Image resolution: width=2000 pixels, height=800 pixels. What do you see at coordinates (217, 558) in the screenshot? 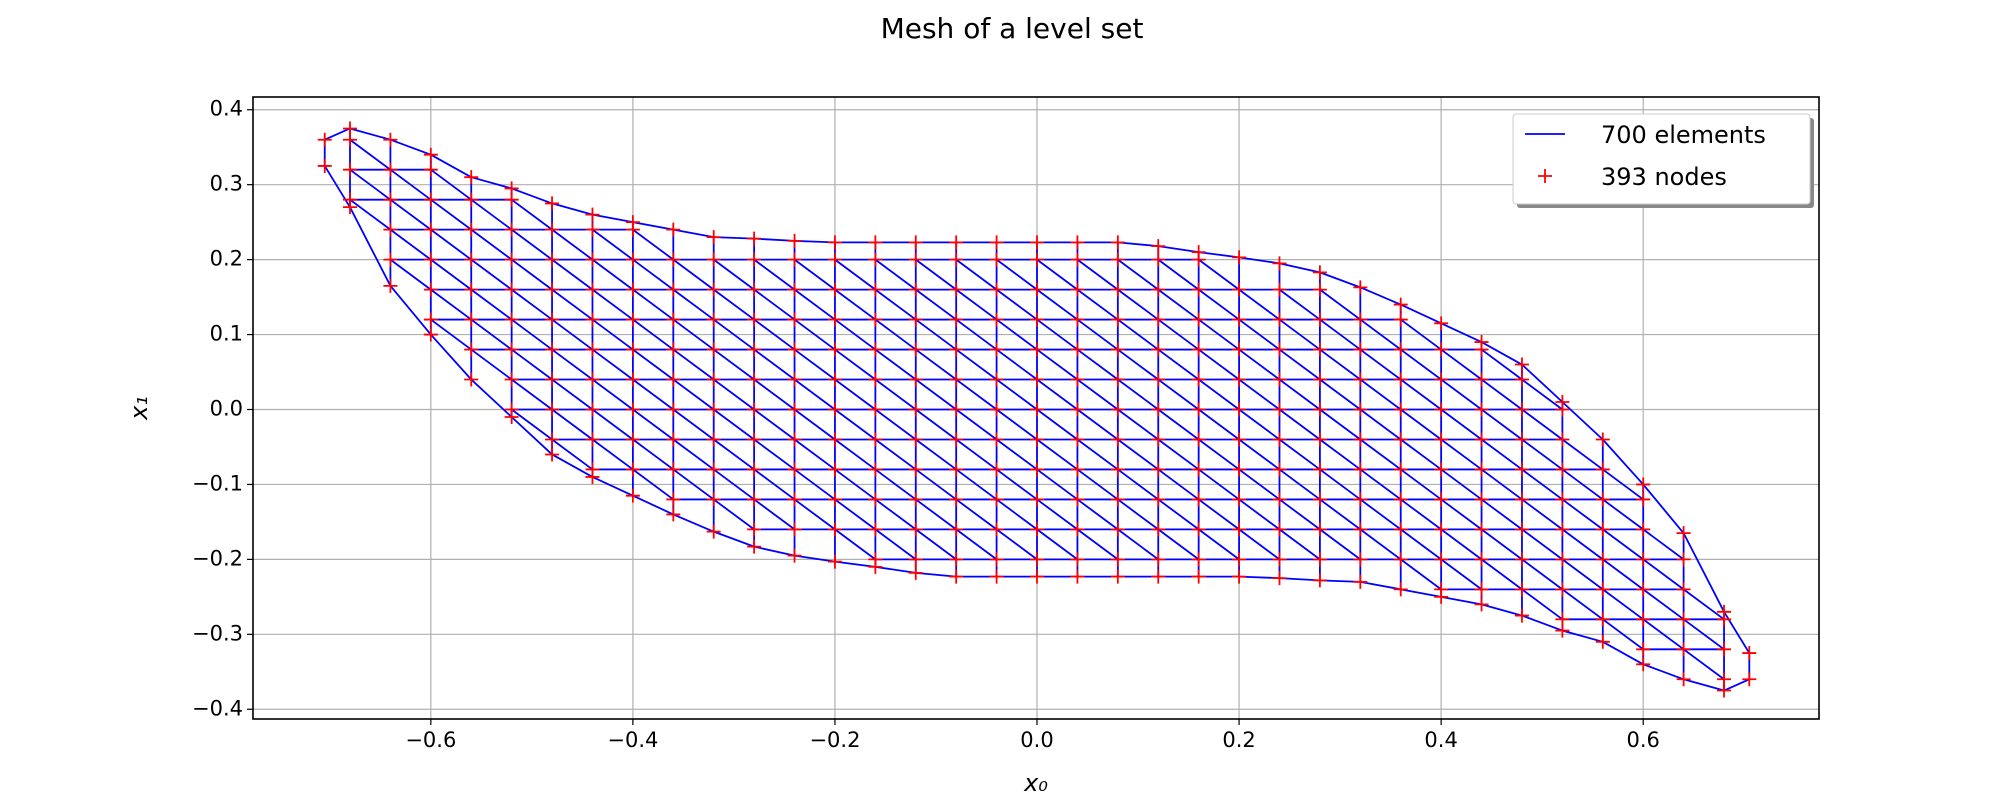
I see `y-tick-label: −0.2` at bounding box center [217, 558].